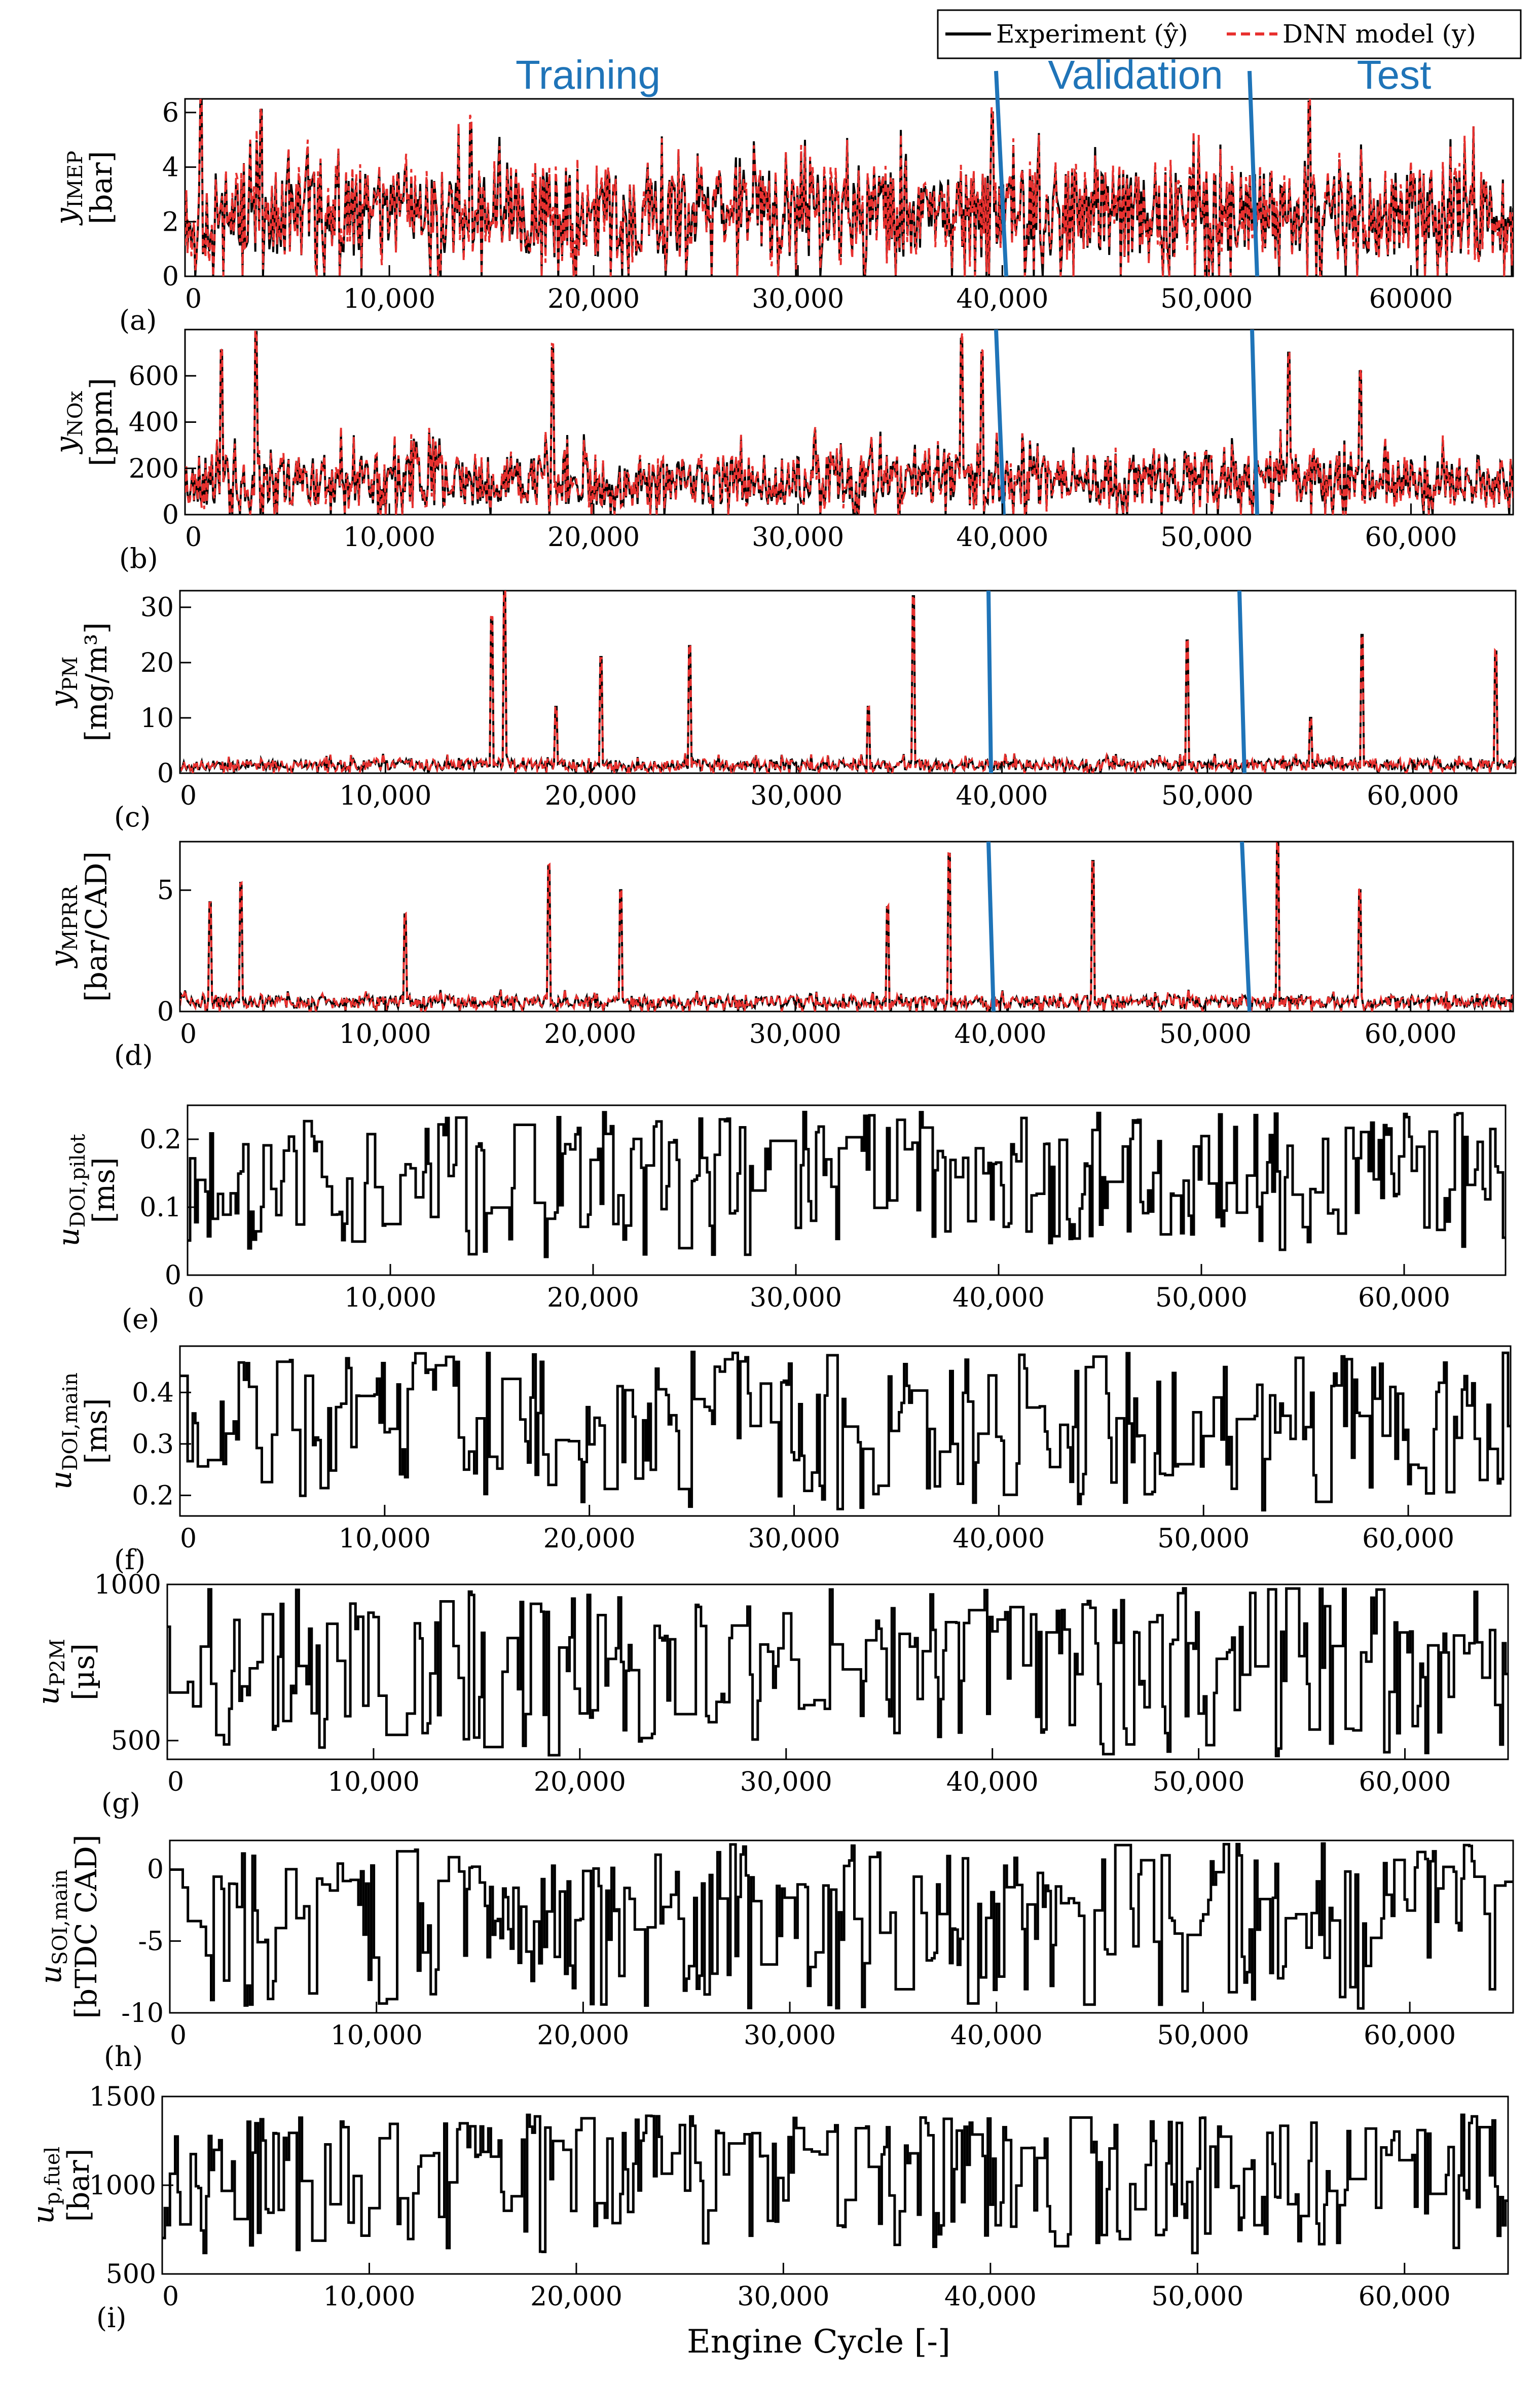 Image resolution: width=1540 pixels, height=2386 pixels. What do you see at coordinates (189, 1034) in the screenshot?
I see `xtick-label-d-0: 0` at bounding box center [189, 1034].